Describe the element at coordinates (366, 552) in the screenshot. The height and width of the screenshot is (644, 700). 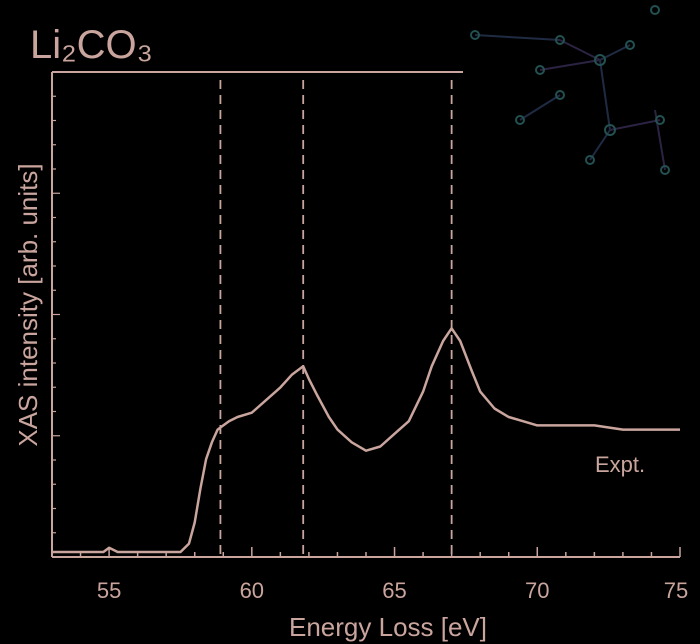
I see `x-axis-ticks` at that location.